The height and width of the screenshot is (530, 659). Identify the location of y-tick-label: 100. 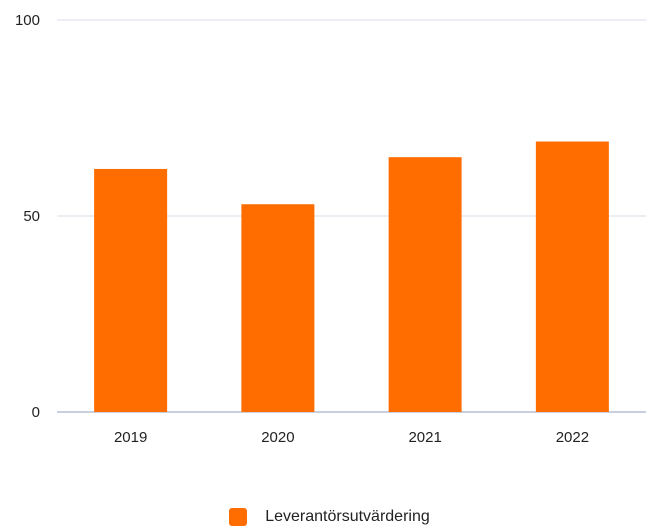
(27, 20).